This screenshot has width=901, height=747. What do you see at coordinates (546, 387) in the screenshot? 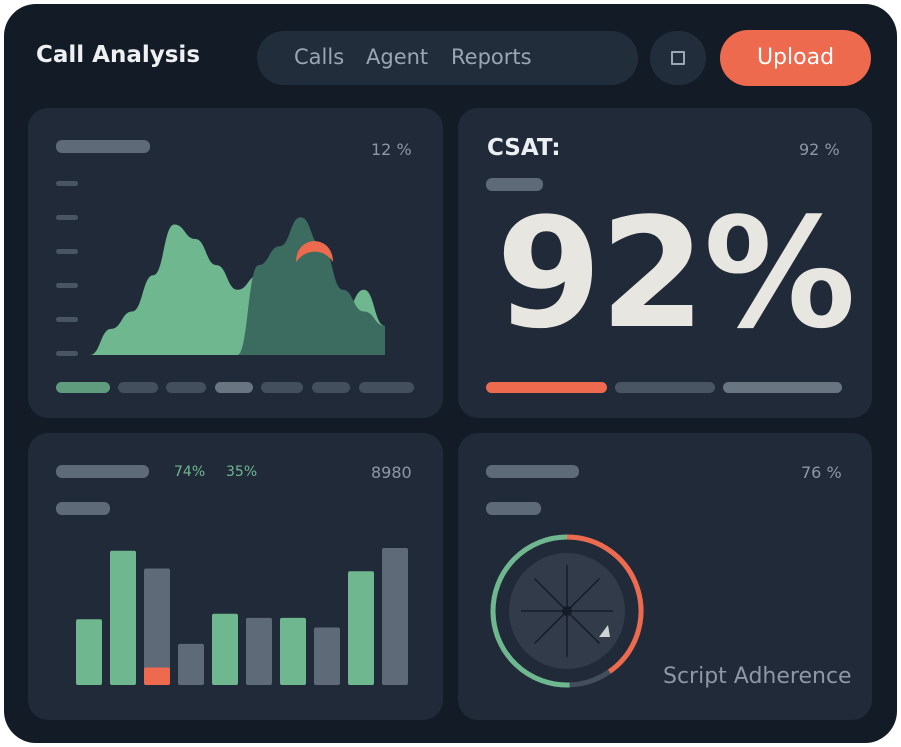
I see `csat-progress-accent` at bounding box center [546, 387].